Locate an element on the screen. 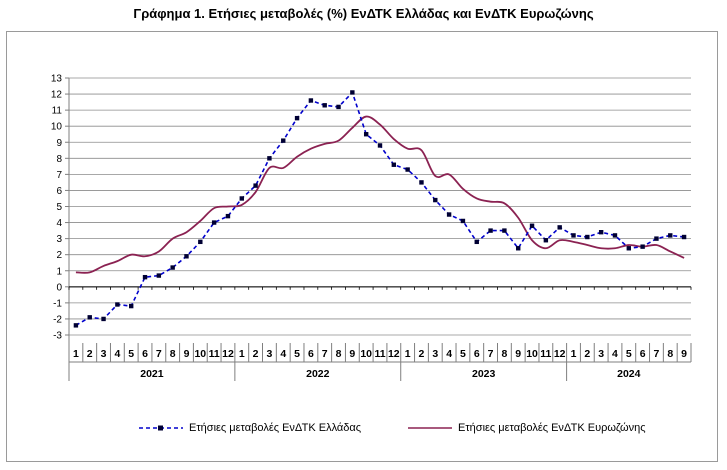  year-label: 2024 is located at coordinates (629, 374).